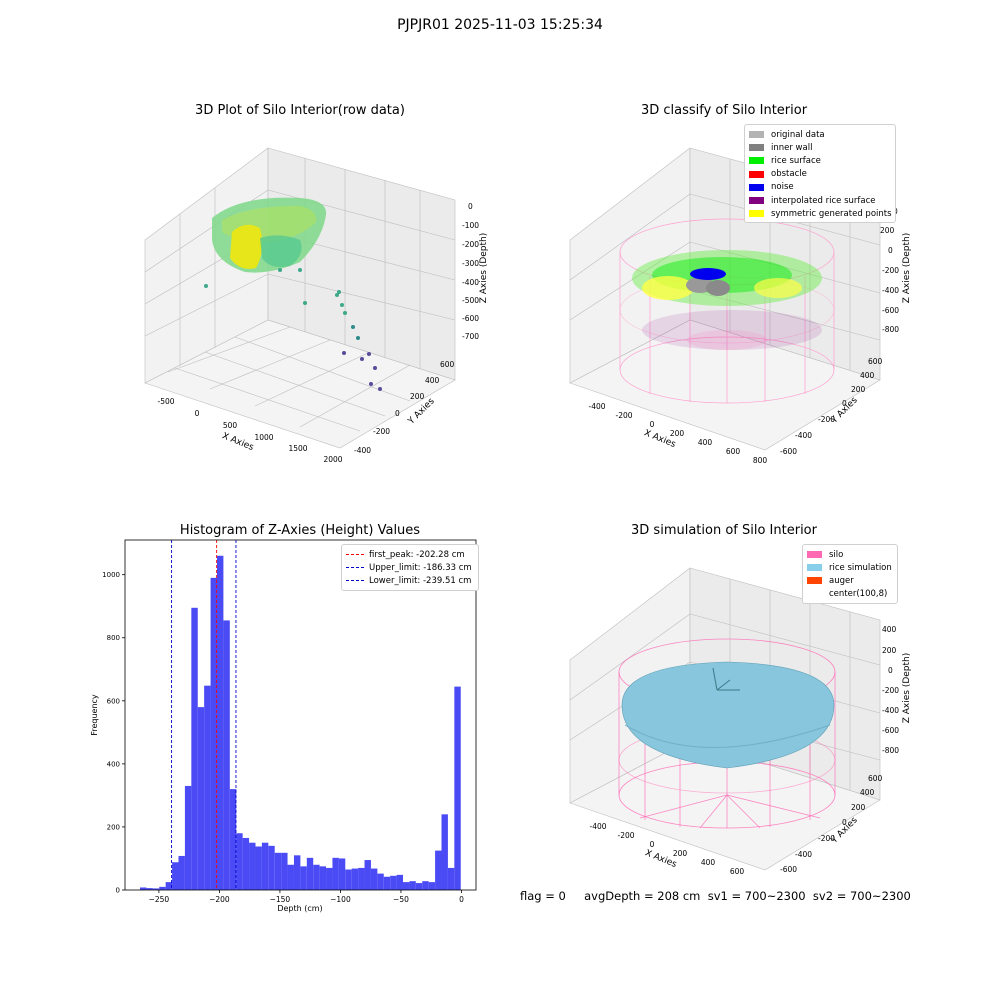 The image size is (1000, 1000). I want to click on legend-label: rice simulation, so click(860, 567).